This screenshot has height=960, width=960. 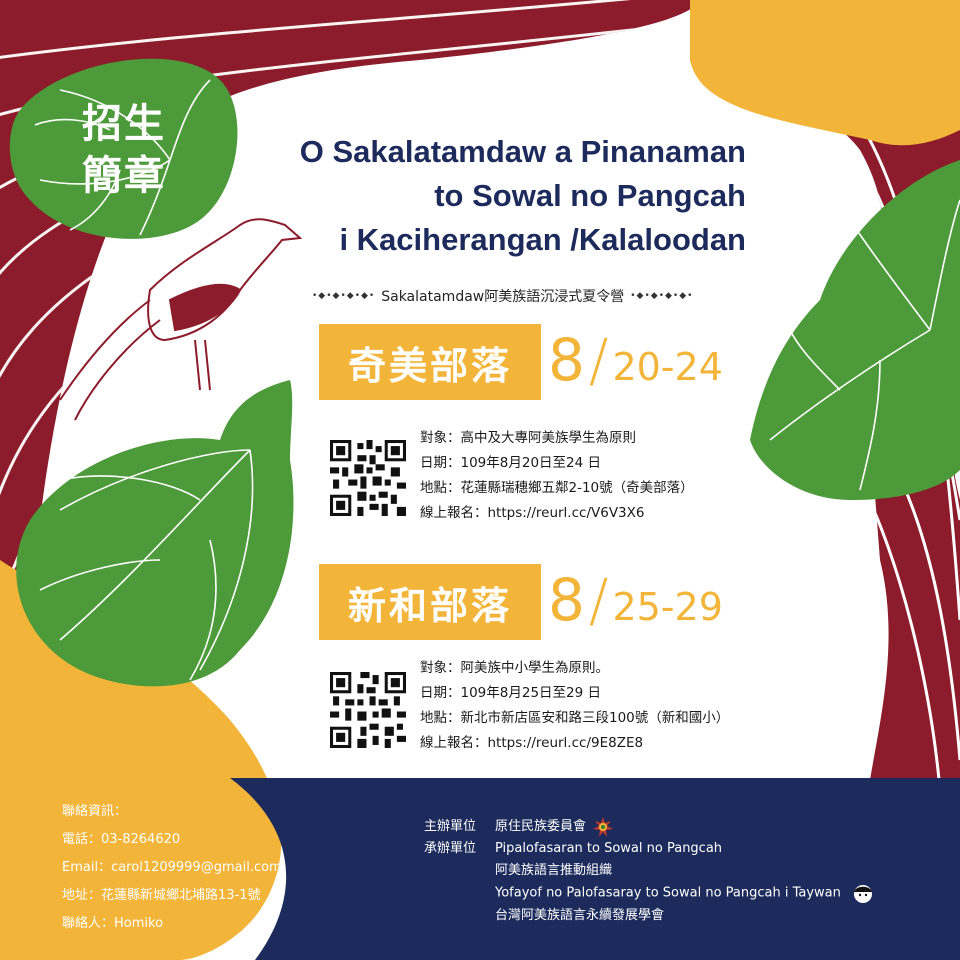 What do you see at coordinates (532, 743) in the screenshot?
I see `session-signup-link-2: 線上報名：https://reurl.cc/9E8ZE8` at bounding box center [532, 743].